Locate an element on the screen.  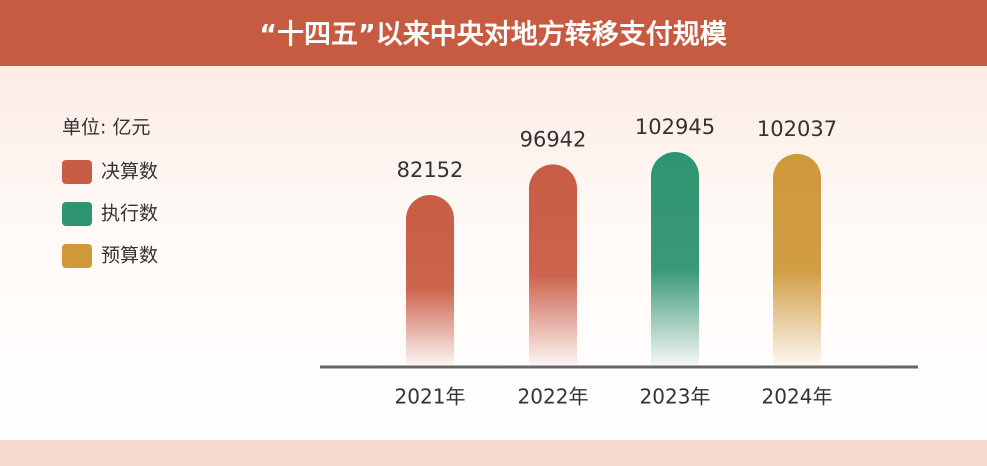
footer-band is located at coordinates (493, 453).